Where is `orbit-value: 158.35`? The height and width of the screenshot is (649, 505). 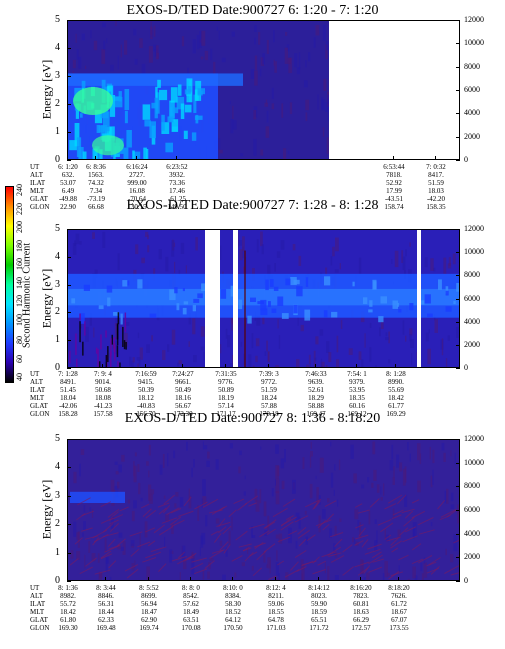
orbit-value: 158.35 is located at coordinates (436, 207).